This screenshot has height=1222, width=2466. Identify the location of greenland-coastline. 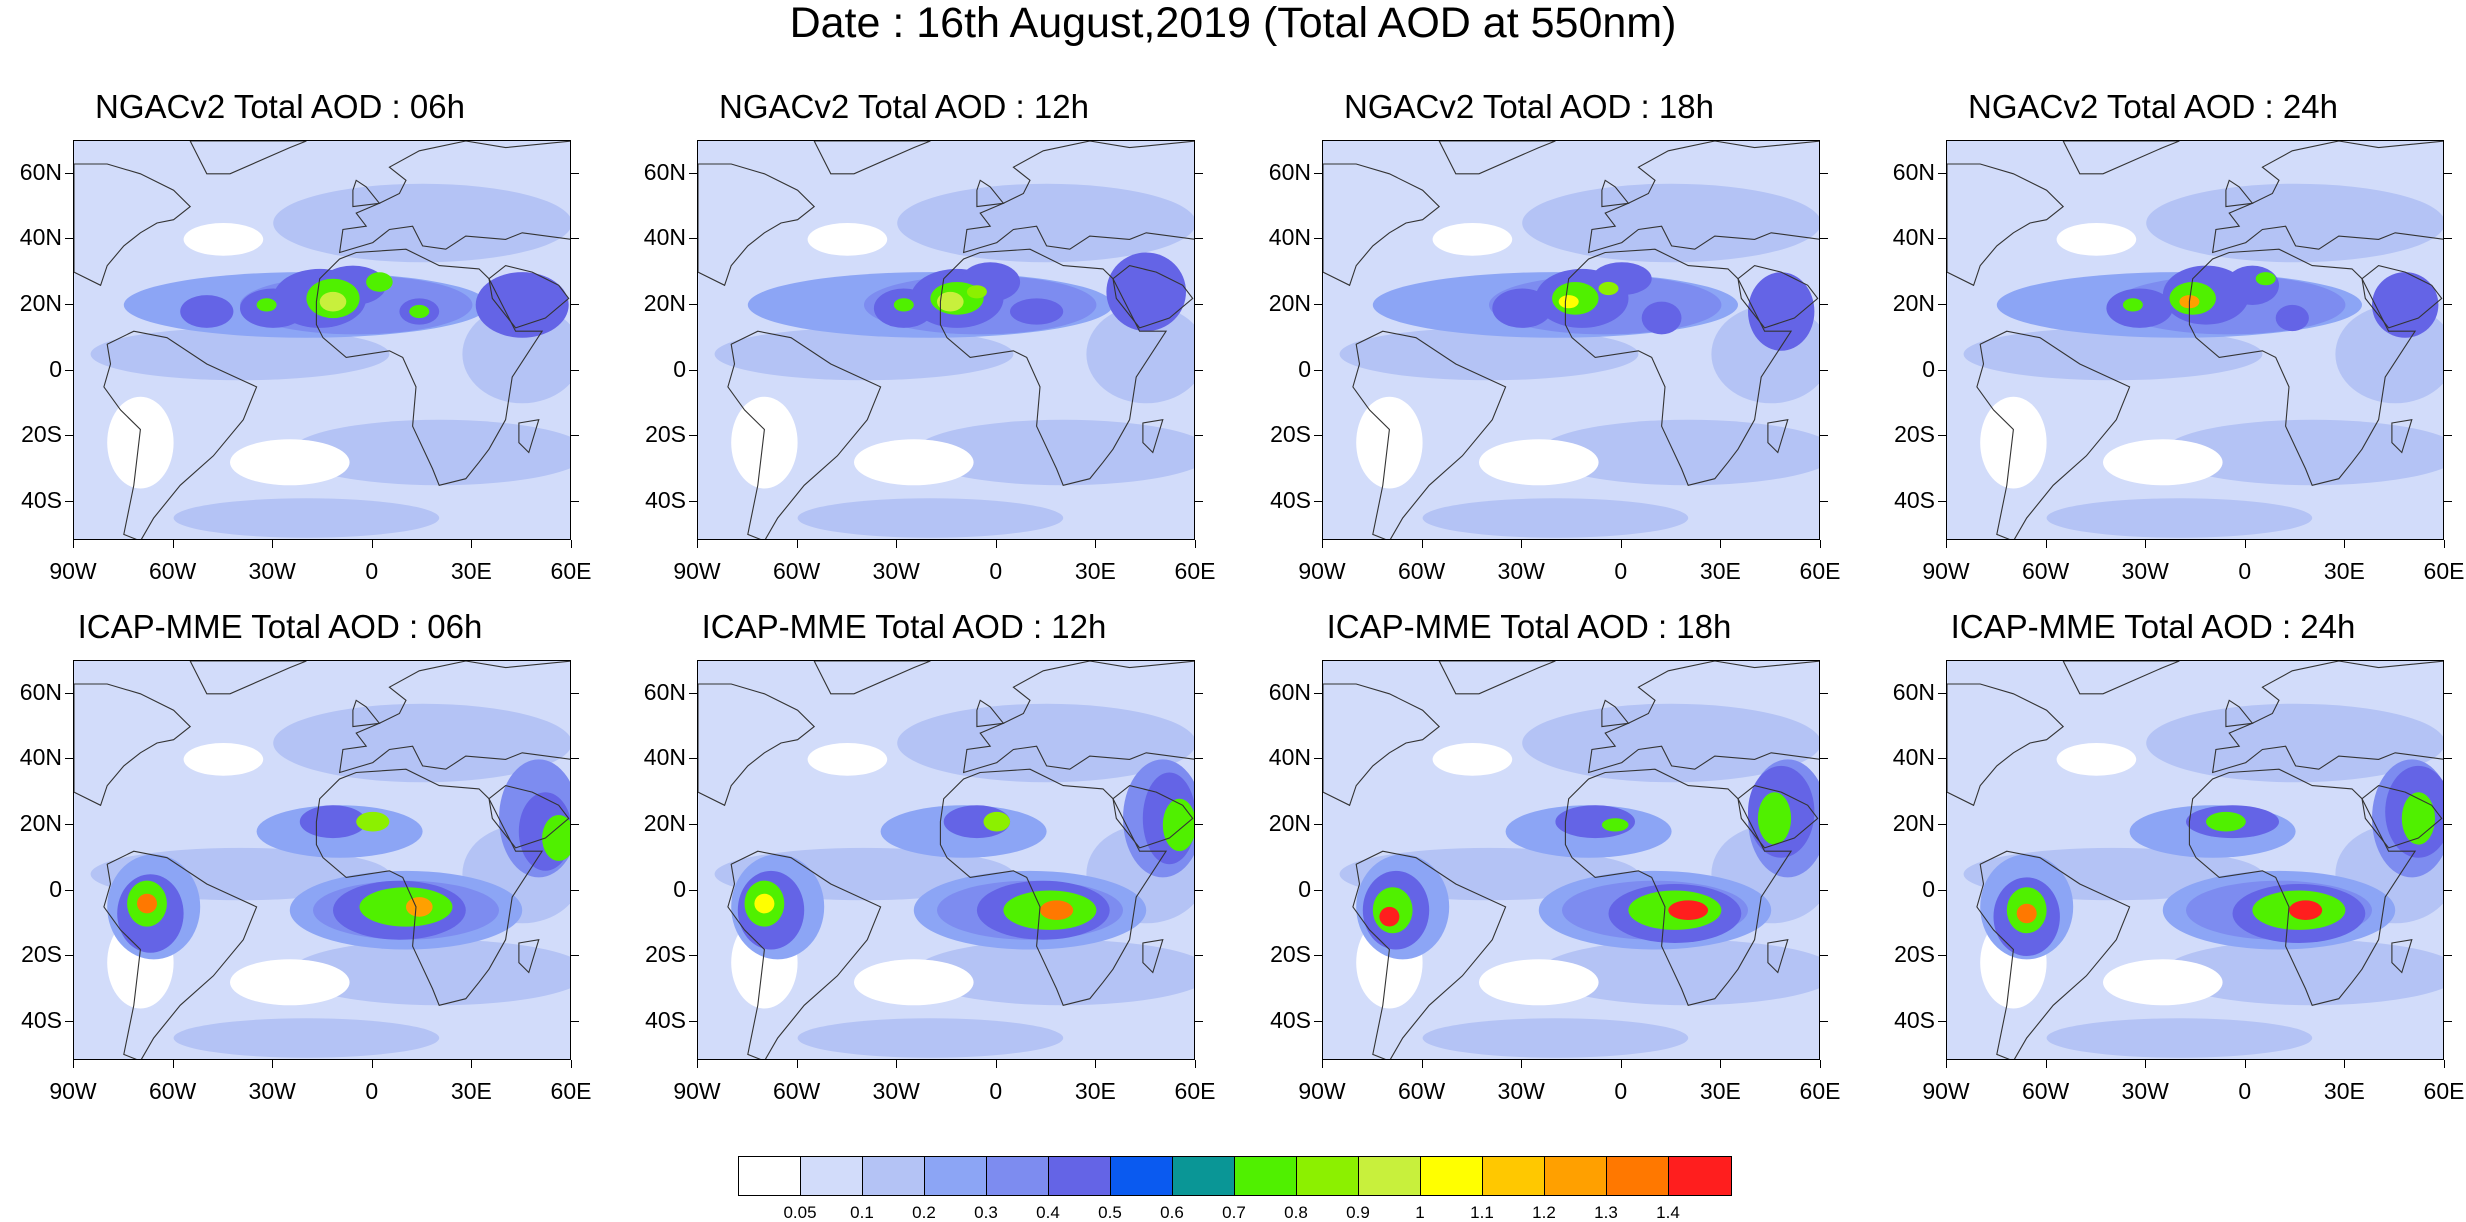
(2121, 158).